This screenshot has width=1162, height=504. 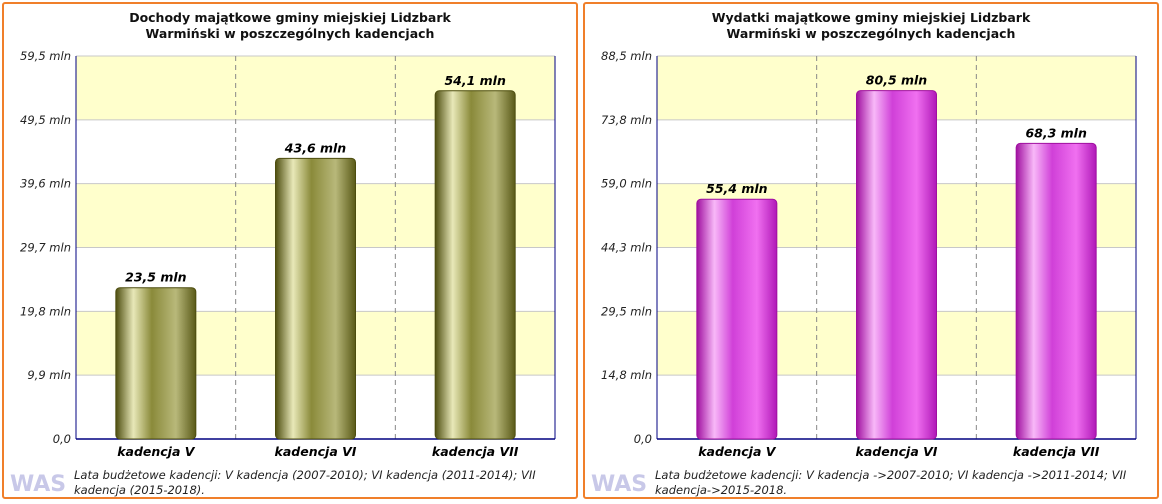 What do you see at coordinates (49, 375) in the screenshot?
I see `y-tick-label: 9,9 mln` at bounding box center [49, 375].